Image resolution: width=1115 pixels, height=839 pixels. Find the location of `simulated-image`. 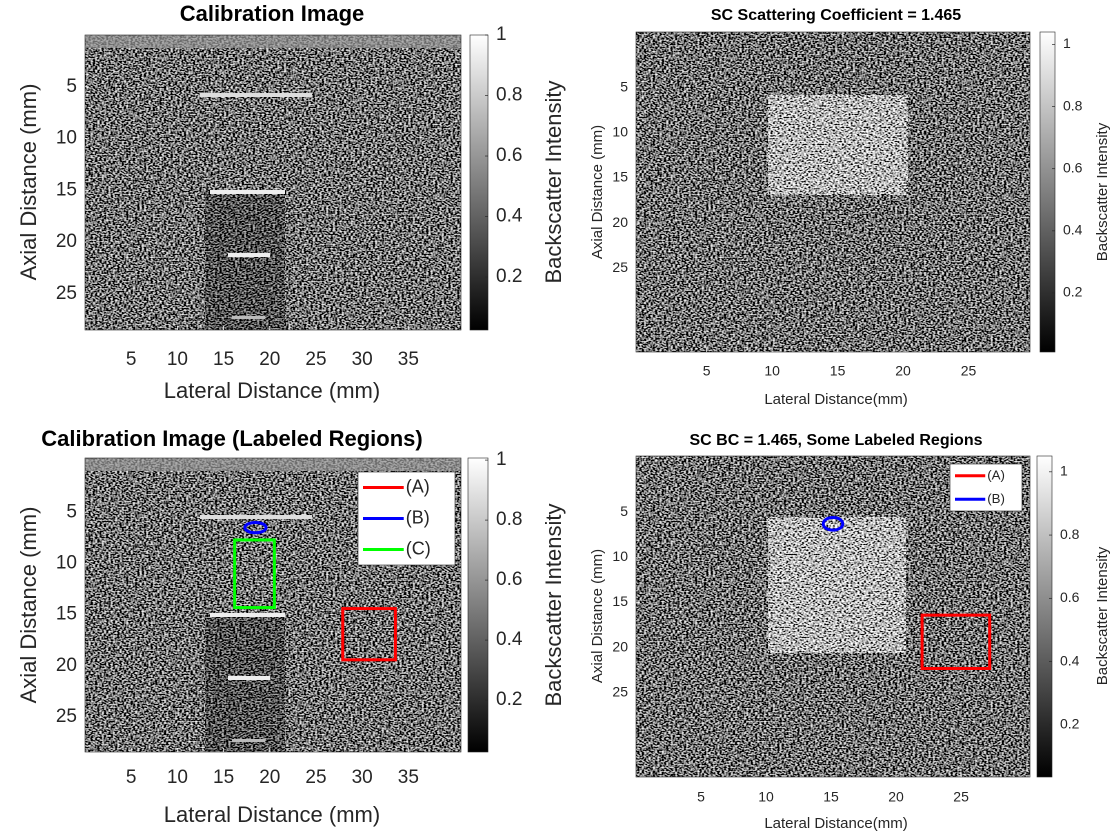

simulated-image is located at coordinates (833, 192).